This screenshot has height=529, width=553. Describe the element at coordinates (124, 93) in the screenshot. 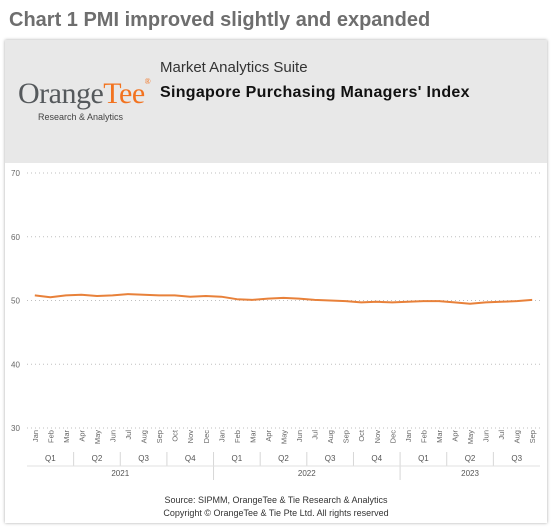

I see `logo-word-tee: Tee` at that location.